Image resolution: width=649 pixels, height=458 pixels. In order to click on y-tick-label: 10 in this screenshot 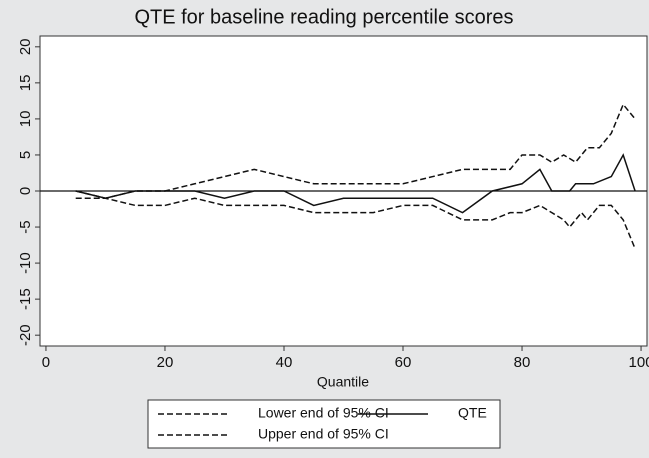, I will do `click(25, 119)`.